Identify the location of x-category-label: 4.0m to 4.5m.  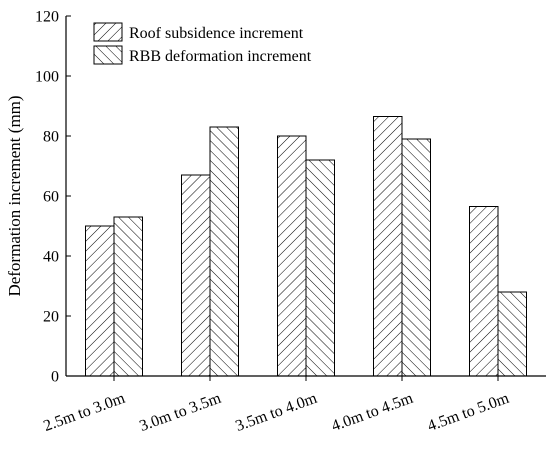
(372, 412).